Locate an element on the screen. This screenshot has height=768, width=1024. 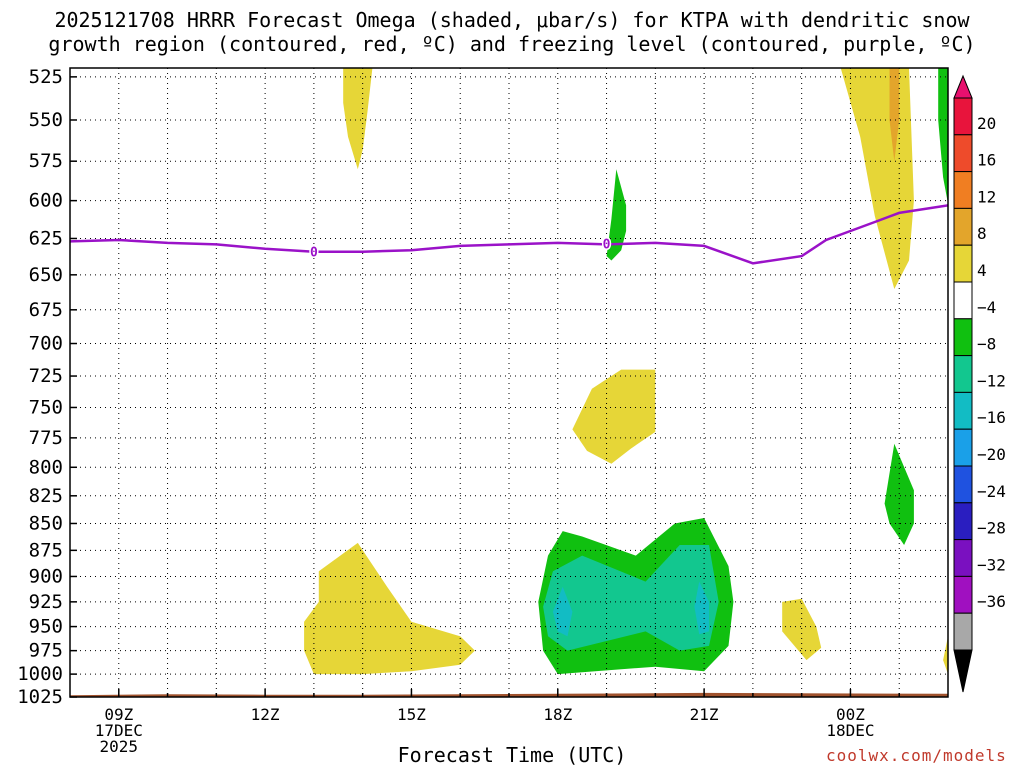
y-tick-label-850: 850 is located at coordinates (46, 523).